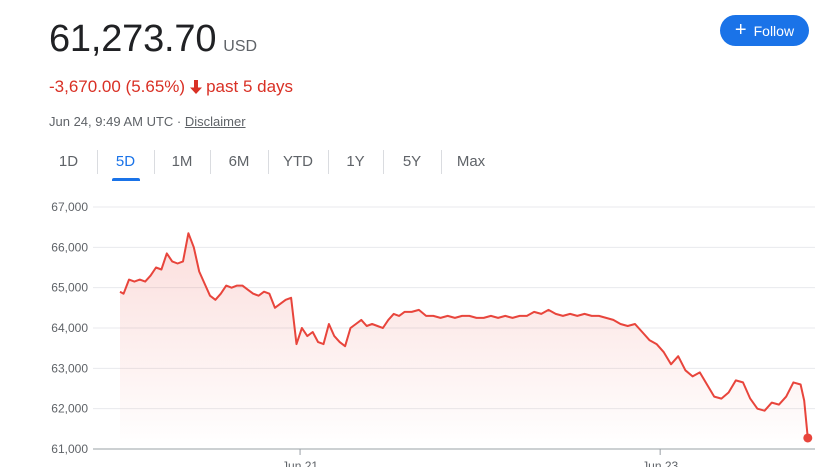  I want to click on plus-icon: +, so click(740, 29).